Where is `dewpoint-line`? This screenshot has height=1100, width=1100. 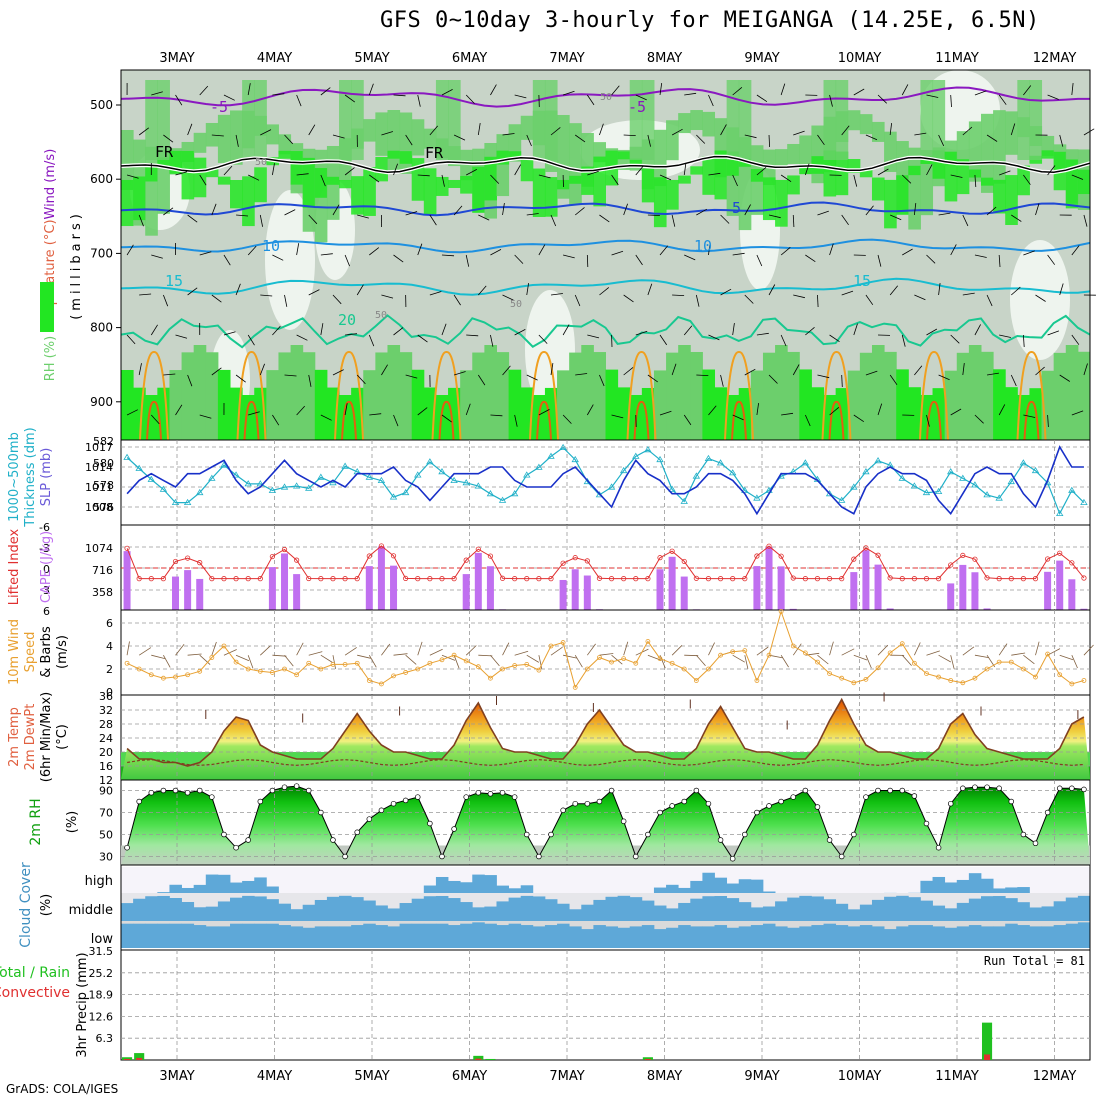 dewpoint-line is located at coordinates (605, 762).